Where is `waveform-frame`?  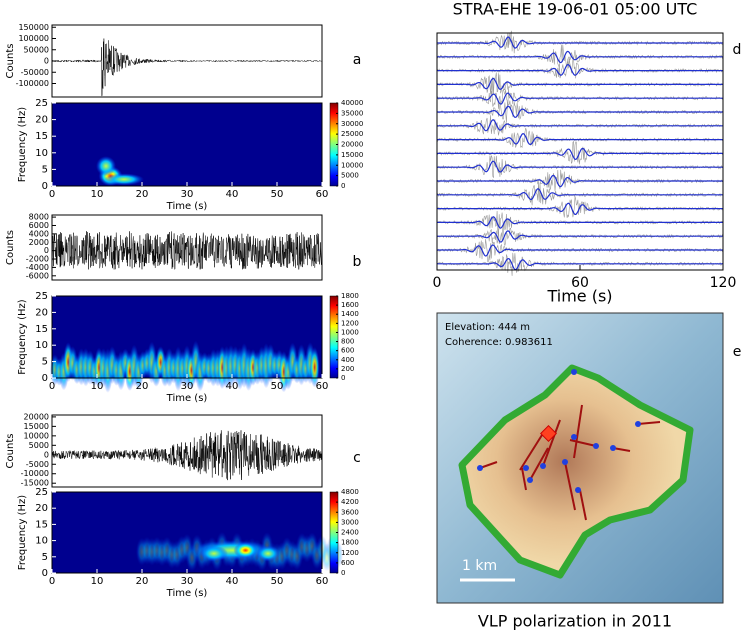
waveform-frame is located at coordinates (187, 451).